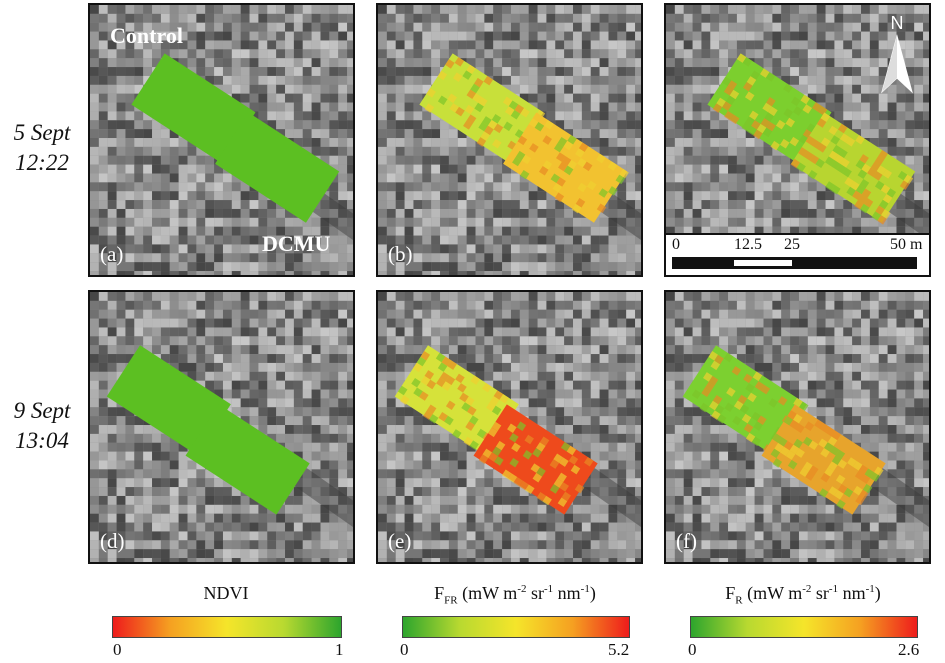 The image size is (945, 663). I want to click on panel-d: (d), so click(221, 427).